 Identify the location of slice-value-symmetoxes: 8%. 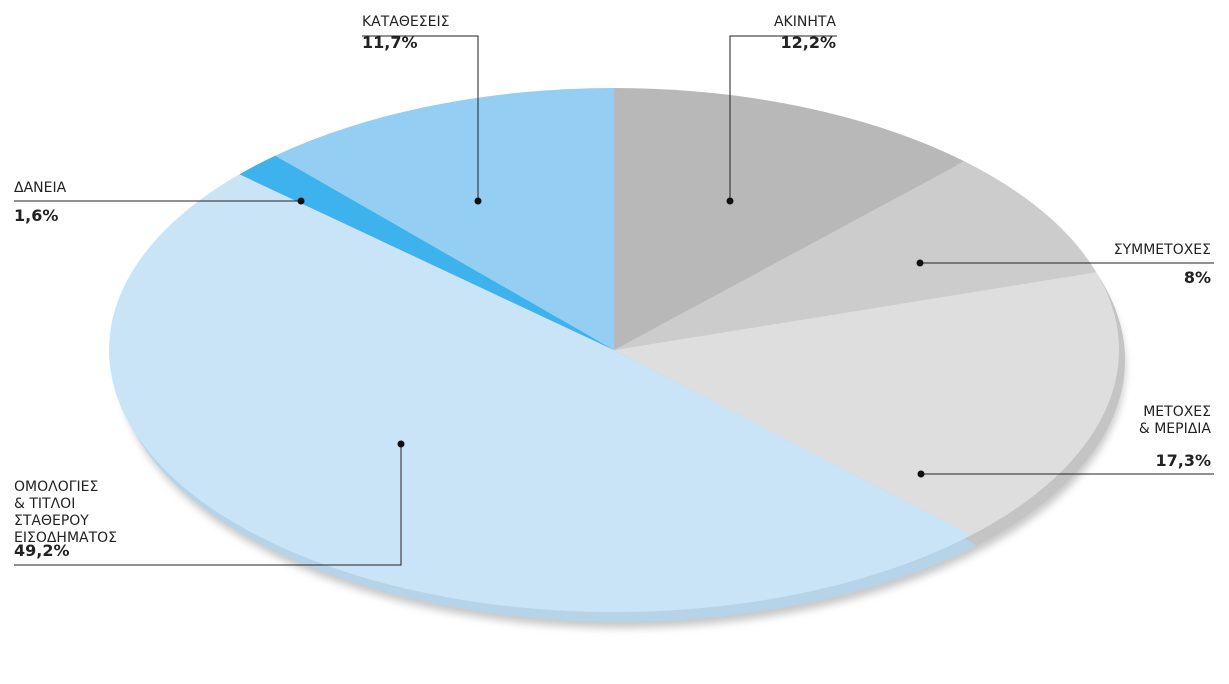
(1197, 277).